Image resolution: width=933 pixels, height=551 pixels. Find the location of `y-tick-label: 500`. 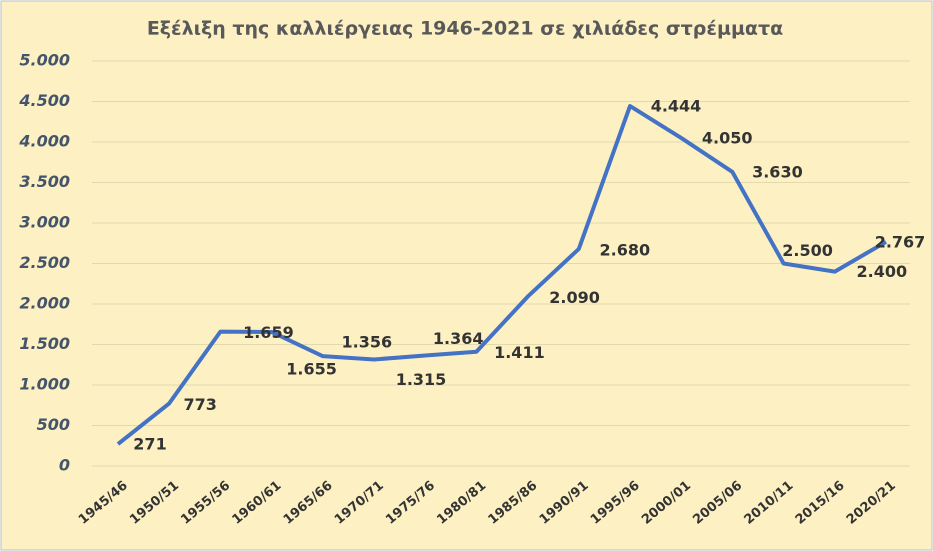

y-tick-label: 500 is located at coordinates (53, 424).